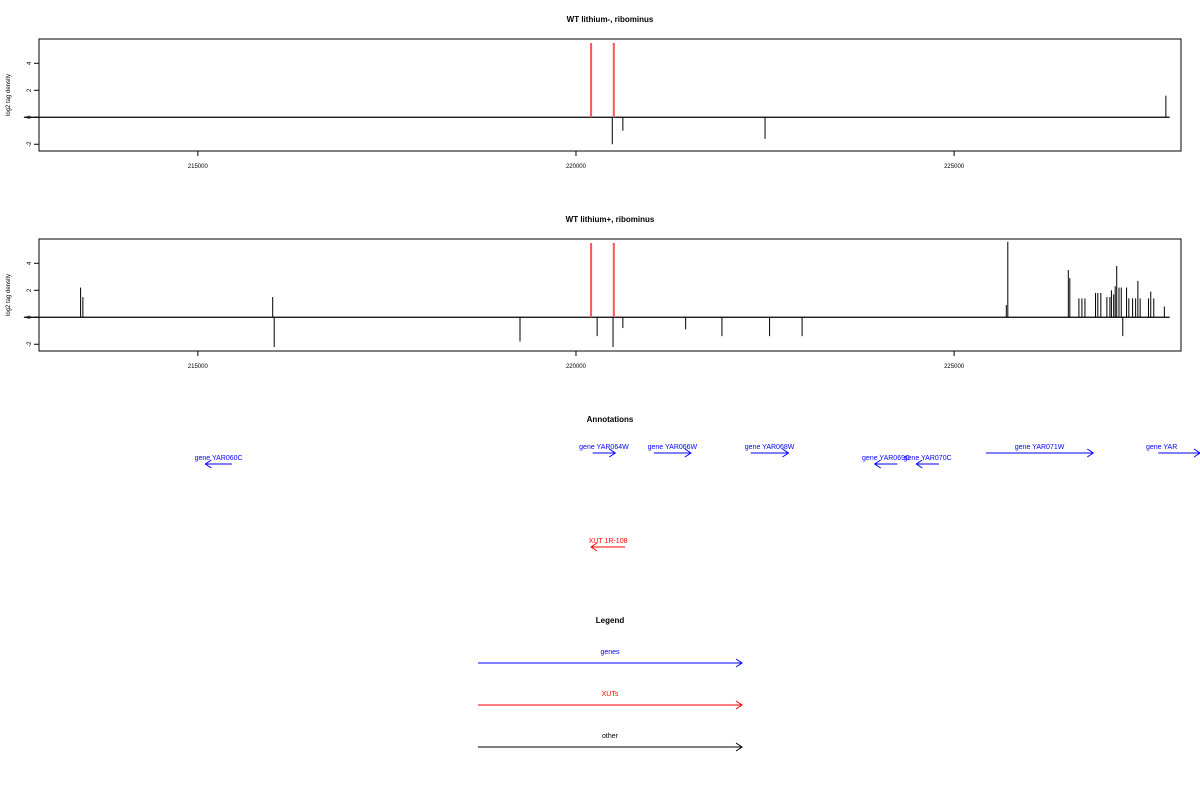 The image size is (1200, 805). I want to click on gene-annotation: gene YAR066W, so click(673, 451).